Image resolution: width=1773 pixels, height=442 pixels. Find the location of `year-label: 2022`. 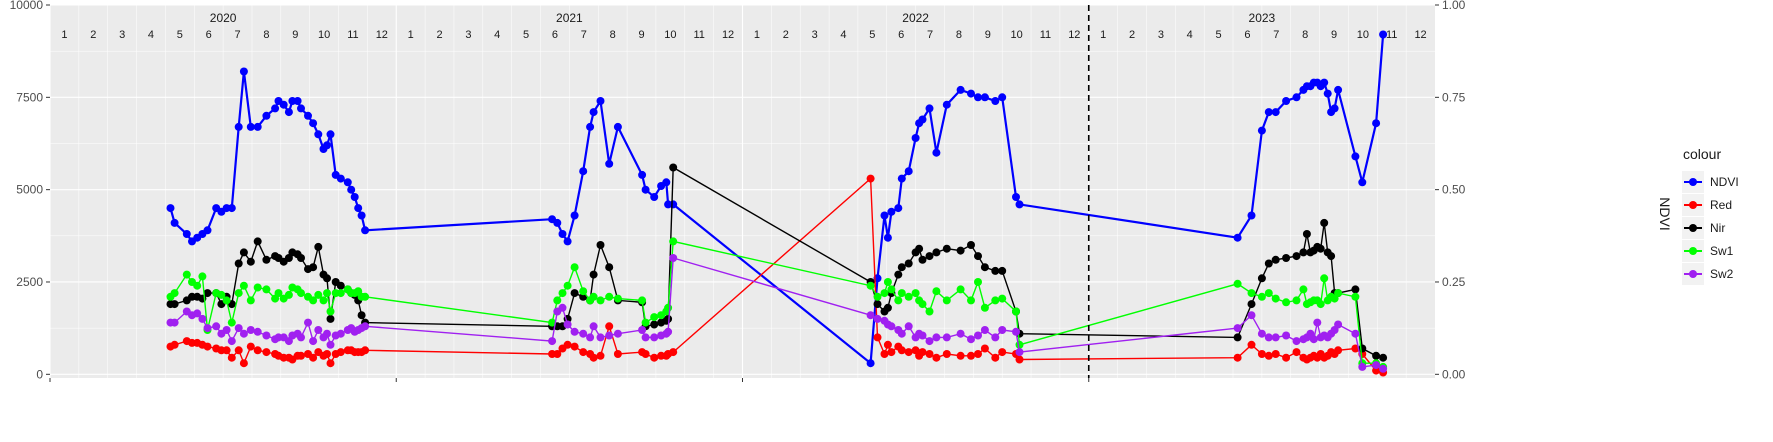

year-label: 2022 is located at coordinates (915, 18).